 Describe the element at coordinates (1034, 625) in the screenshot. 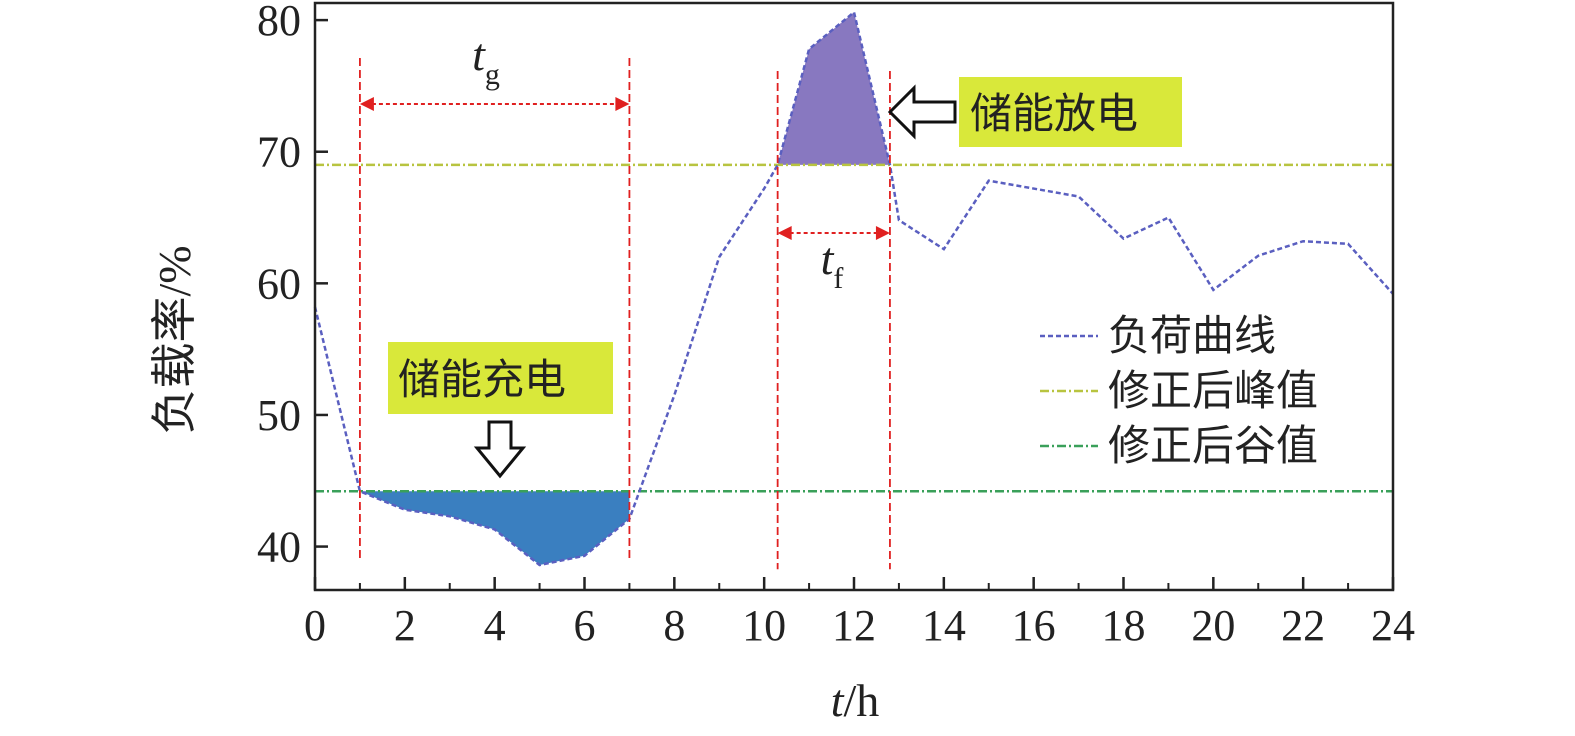

I see `x-tick-label: 16` at that location.